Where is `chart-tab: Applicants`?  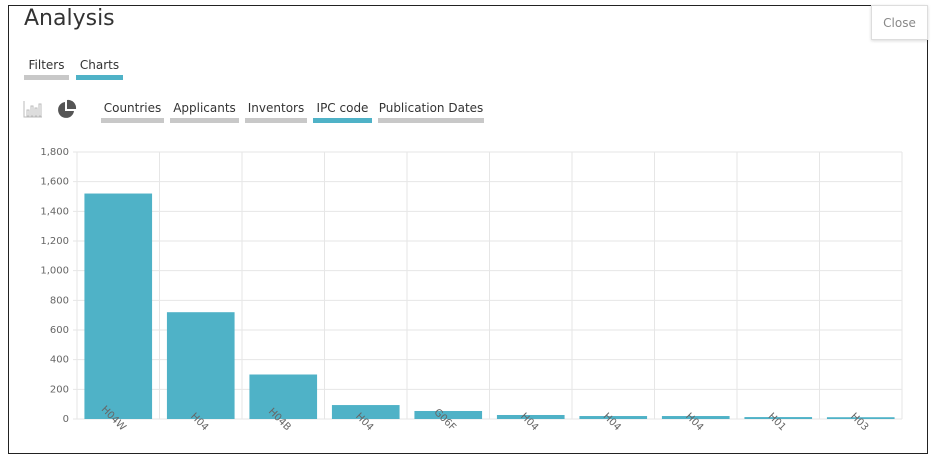 chart-tab: Applicants is located at coordinates (204, 112).